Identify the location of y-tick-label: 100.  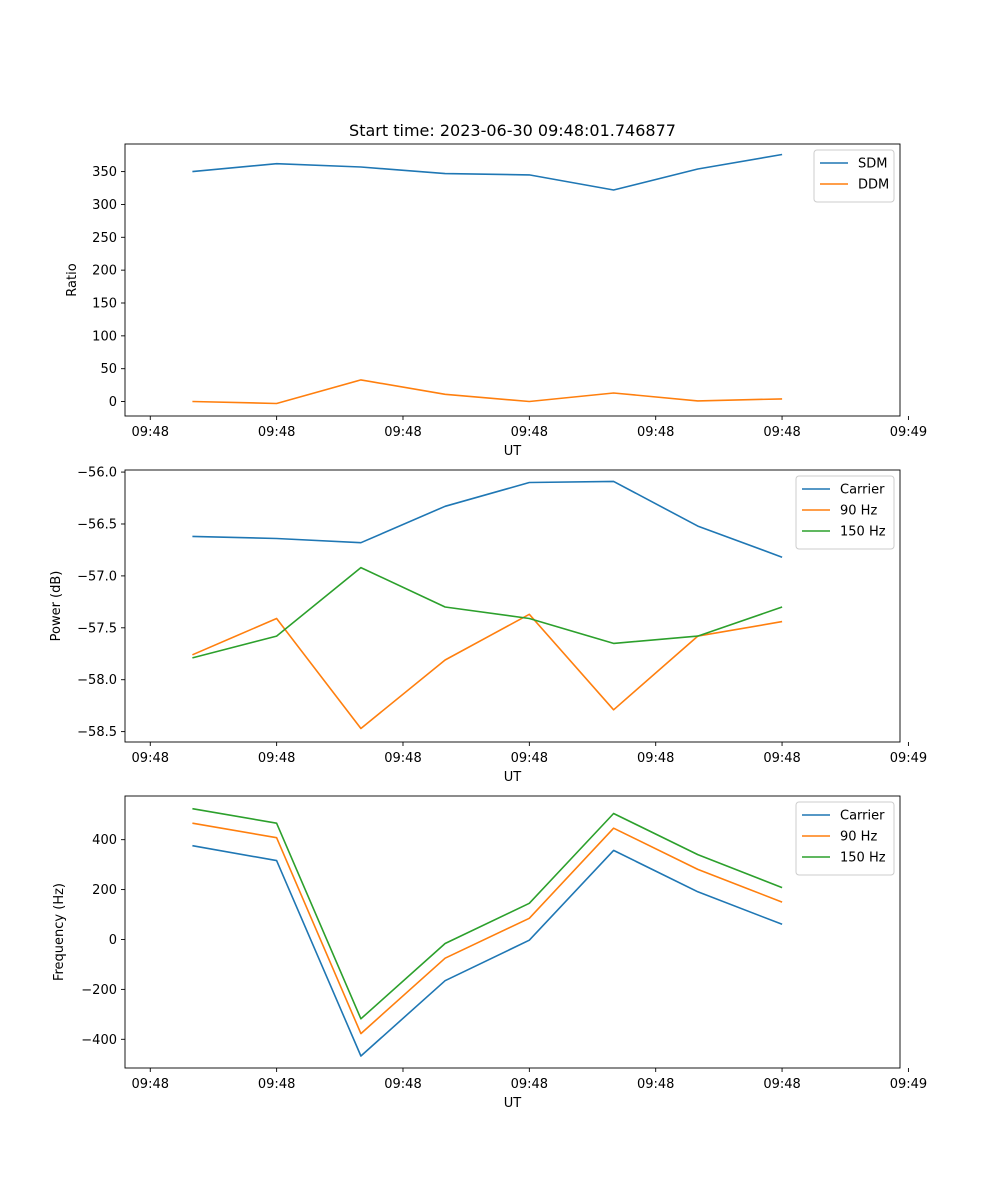
(104, 336).